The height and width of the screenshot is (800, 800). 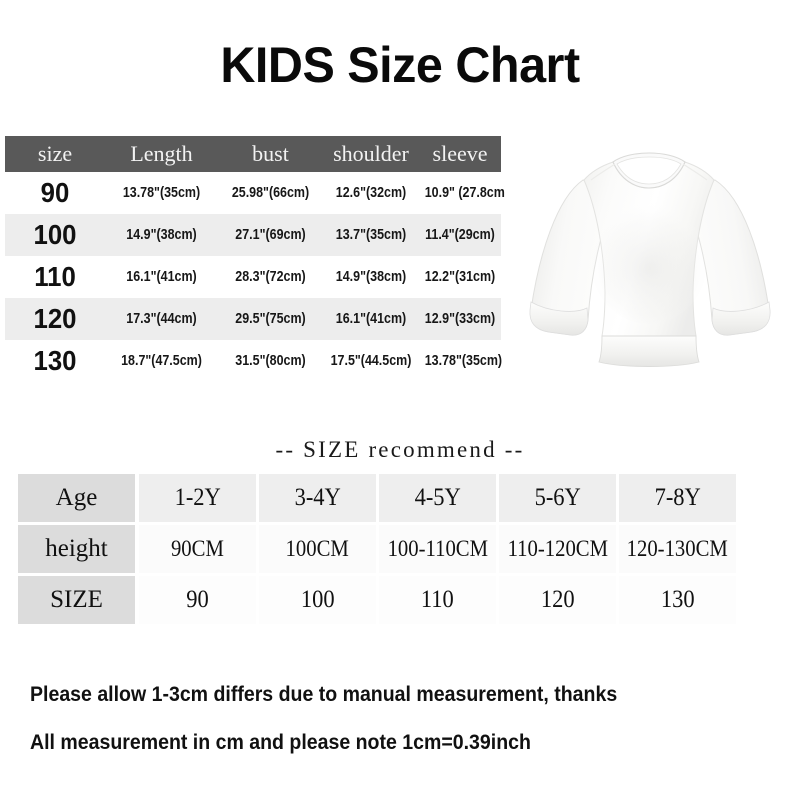 What do you see at coordinates (557, 549) in the screenshot?
I see `cell-height: 110-120CM` at bounding box center [557, 549].